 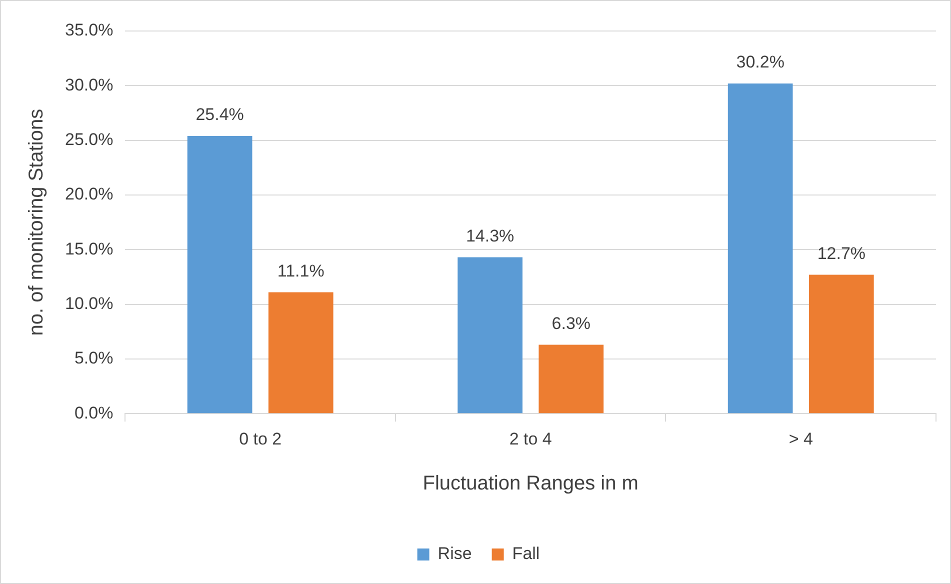 I want to click on data-label: 30.2%, so click(x=760, y=62).